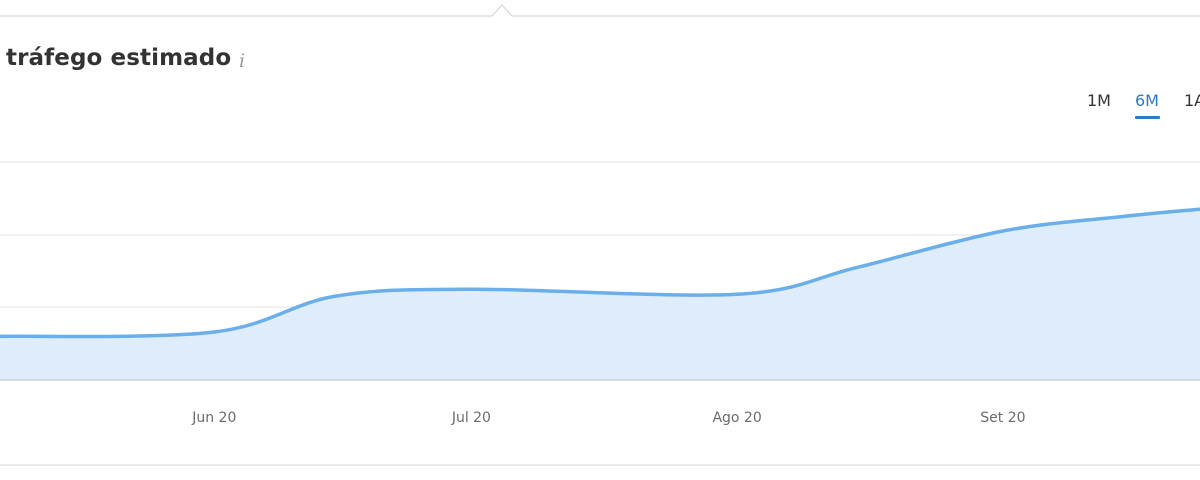 Image resolution: width=1200 pixels, height=480 pixels. What do you see at coordinates (1099, 100) in the screenshot?
I see `period-1m-button: 1M` at bounding box center [1099, 100].